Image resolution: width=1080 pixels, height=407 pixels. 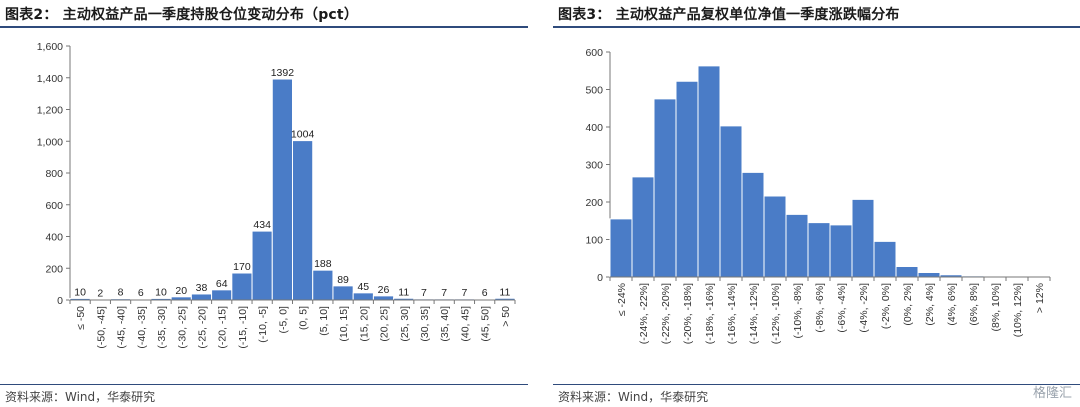 I want to click on x-category-label: (8%, 10%], so click(x=996, y=307).